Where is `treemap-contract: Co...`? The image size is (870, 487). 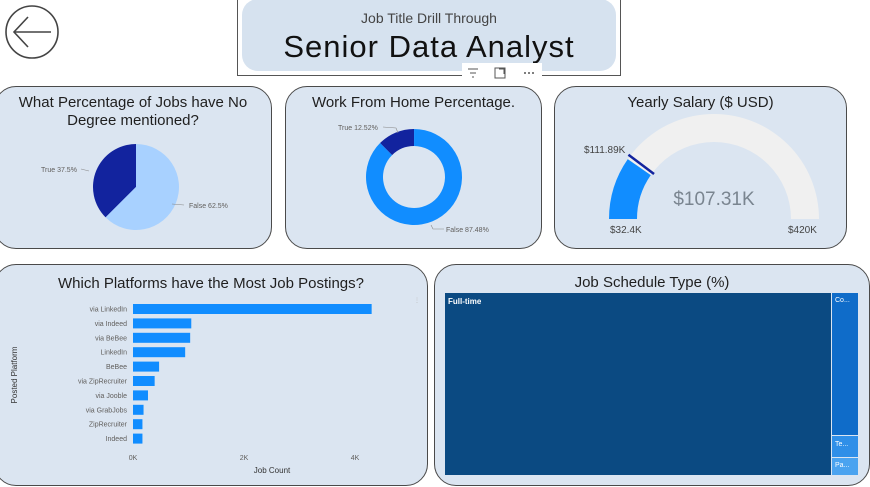 treemap-contract: Co... is located at coordinates (845, 364).